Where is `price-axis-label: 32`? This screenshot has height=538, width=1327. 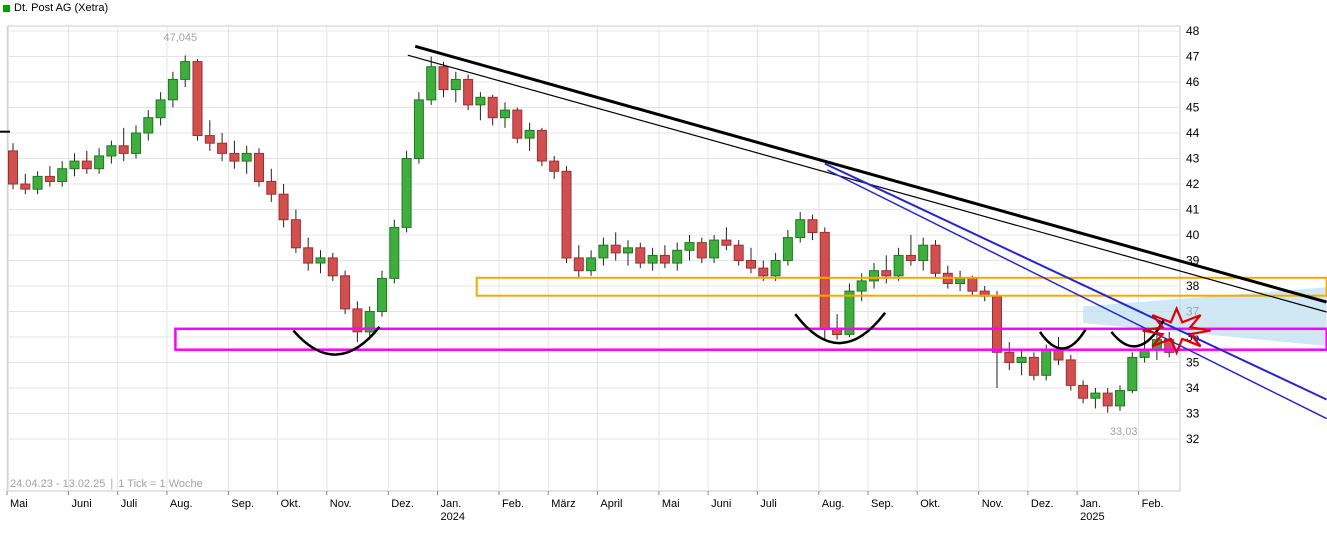 price-axis-label: 32 is located at coordinates (1193, 439).